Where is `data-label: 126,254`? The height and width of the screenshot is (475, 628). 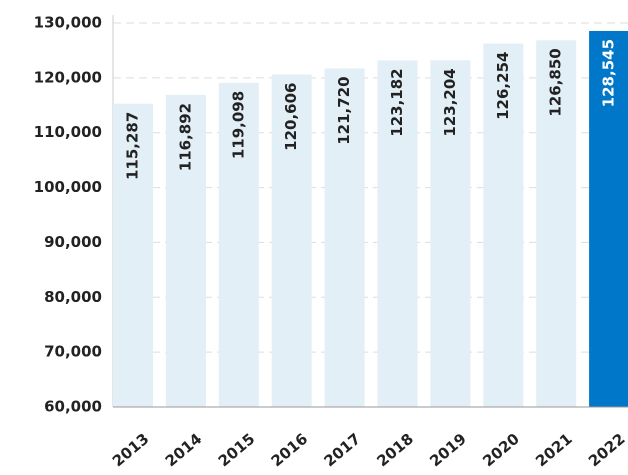
data-label: 126,254 is located at coordinates (503, 86).